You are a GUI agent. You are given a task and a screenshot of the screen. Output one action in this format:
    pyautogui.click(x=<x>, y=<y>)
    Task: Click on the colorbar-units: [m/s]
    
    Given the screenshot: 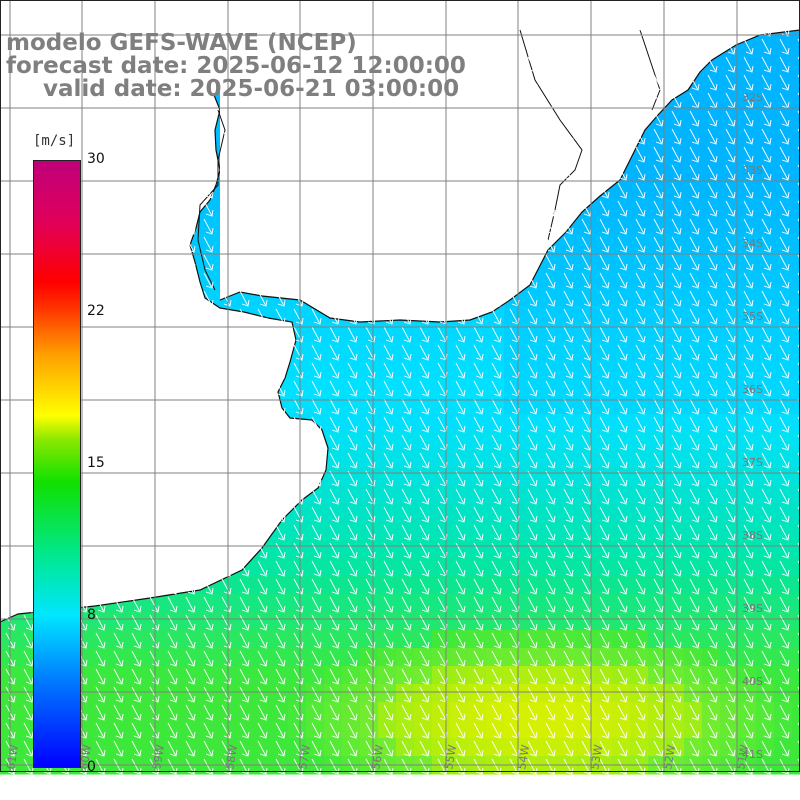 What is the action you would take?
    pyautogui.click(x=54, y=141)
    